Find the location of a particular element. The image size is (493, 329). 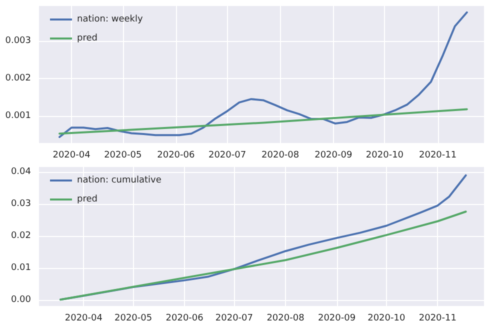

y-tick-label: 0.04 is located at coordinates (21, 171).